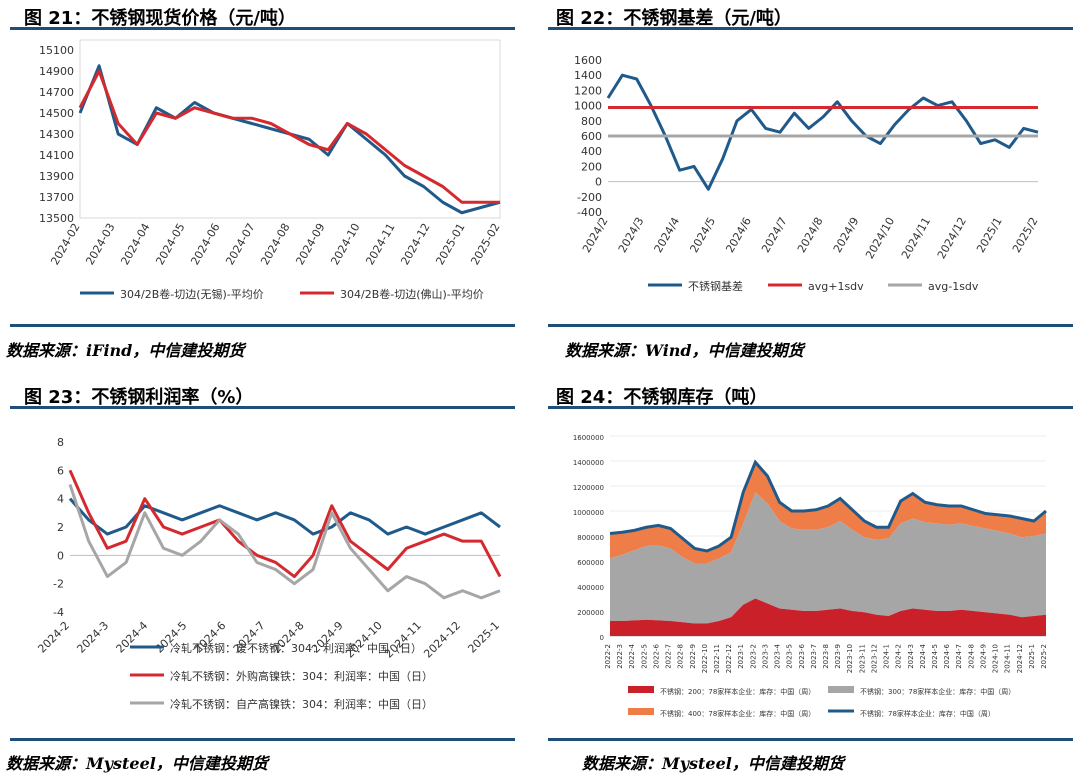 The height and width of the screenshot is (777, 1080). I want to click on y-tick-label: 1400, so click(588, 75).